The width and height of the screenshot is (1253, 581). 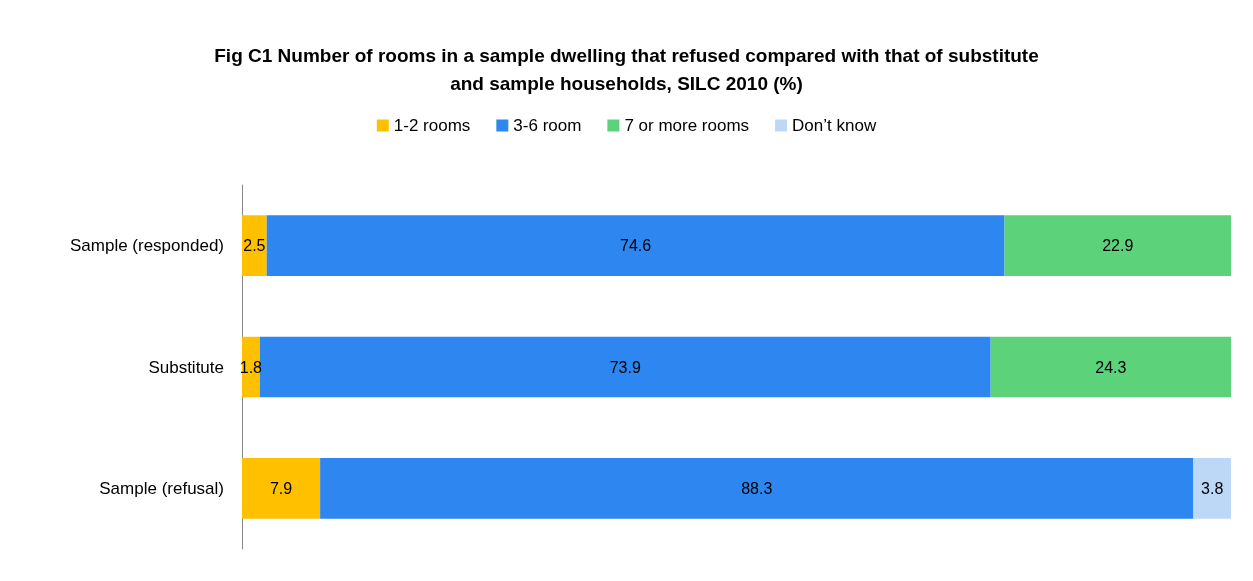 I want to click on data-label: 7.9, so click(x=281, y=488).